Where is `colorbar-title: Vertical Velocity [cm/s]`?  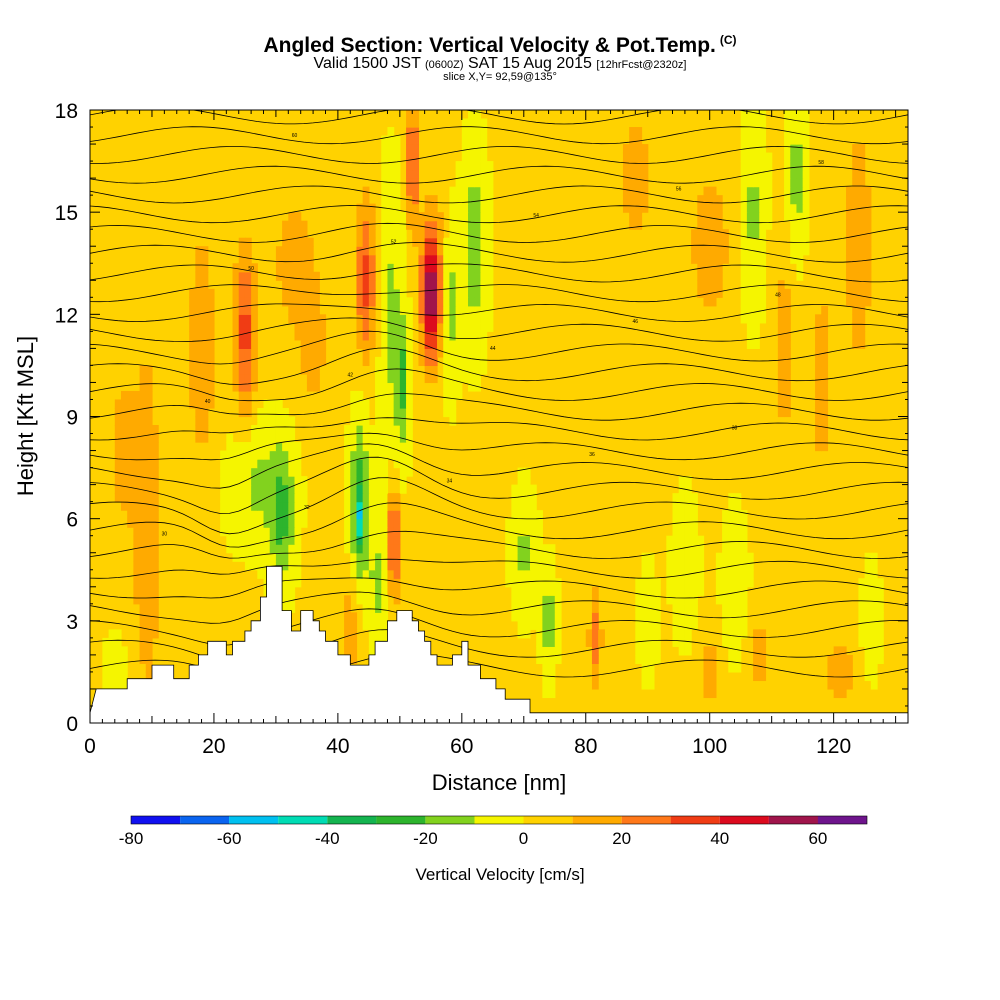 colorbar-title: Vertical Velocity [cm/s] is located at coordinates (499, 874).